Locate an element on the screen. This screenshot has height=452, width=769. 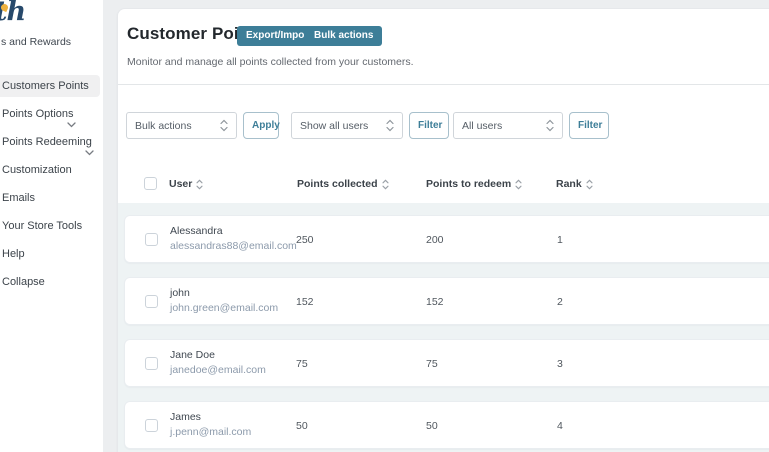
sidebar-item-points-redeeming: Points Redeeming is located at coordinates (51, 142).